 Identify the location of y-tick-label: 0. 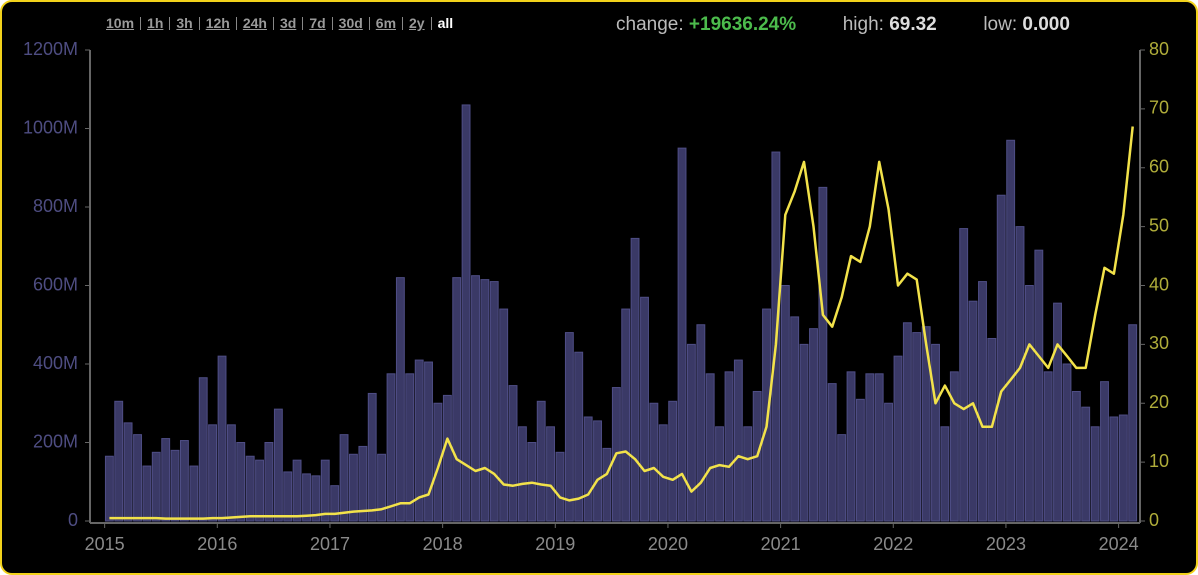
(73, 520).